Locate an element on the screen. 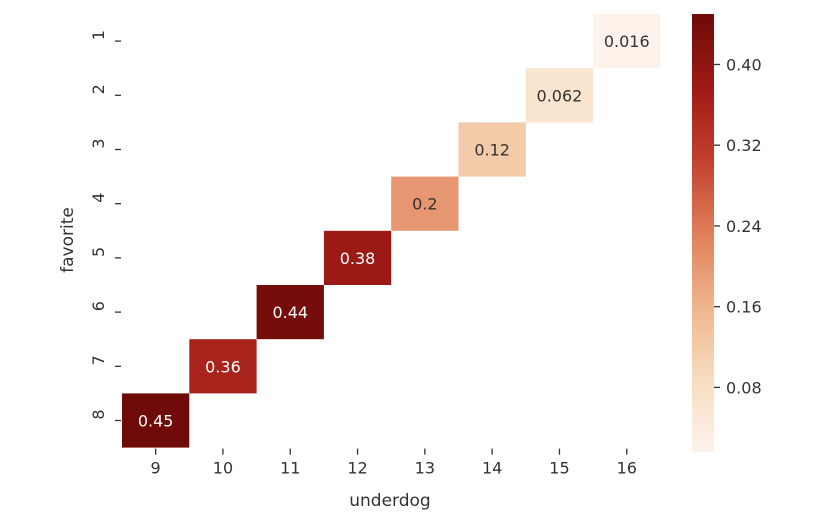 The height and width of the screenshot is (530, 816). y-tick-label: 4 is located at coordinates (98, 198).